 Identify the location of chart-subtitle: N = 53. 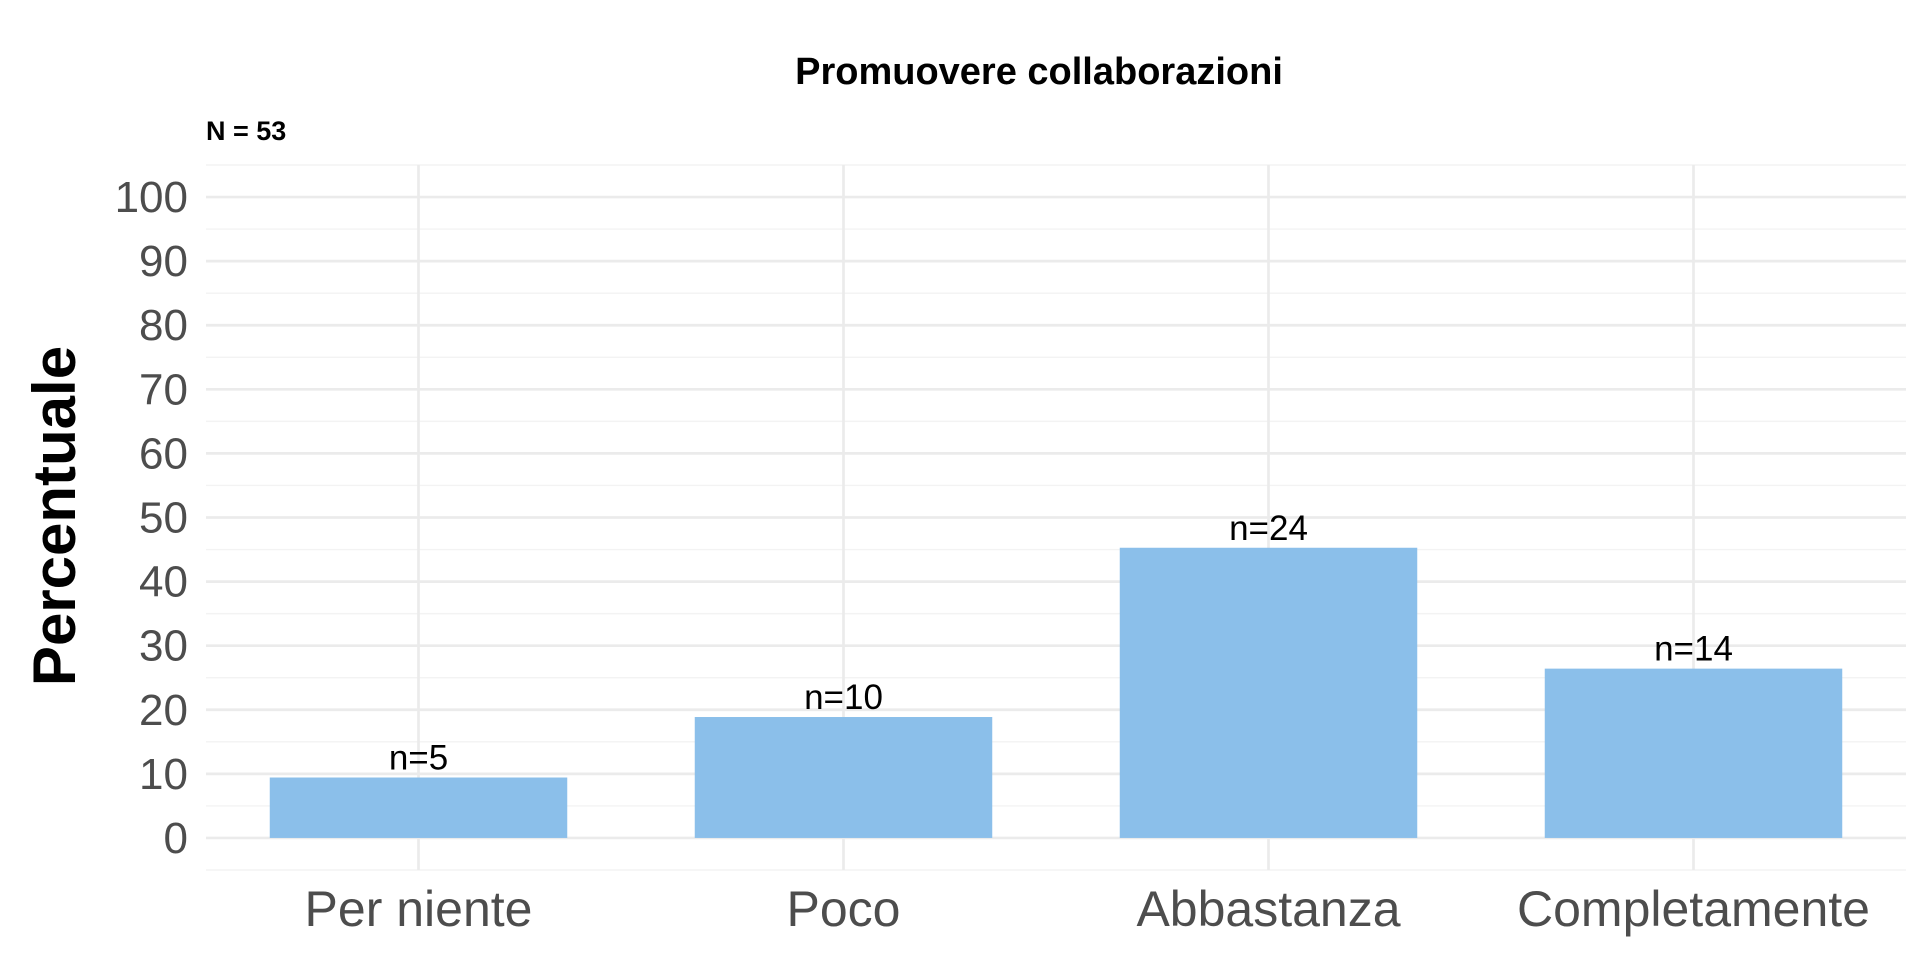
(246, 131).